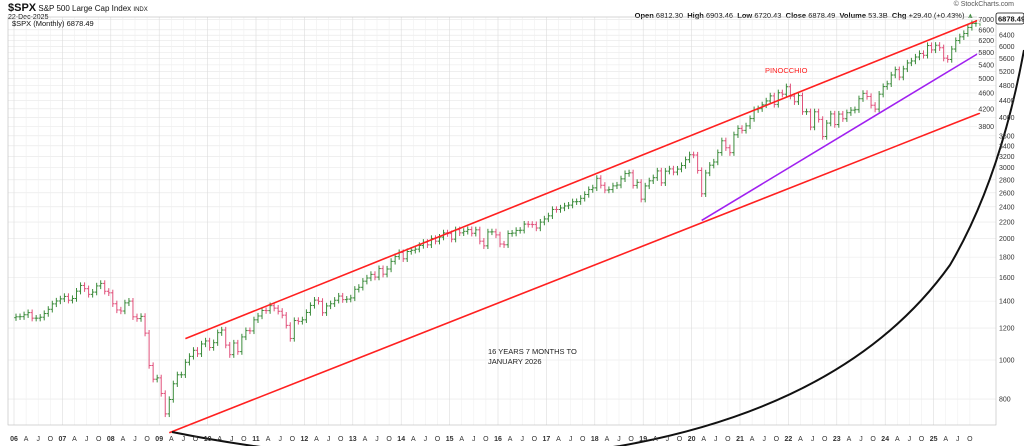  I want to click on y-tick-label: 5000, so click(986, 79).